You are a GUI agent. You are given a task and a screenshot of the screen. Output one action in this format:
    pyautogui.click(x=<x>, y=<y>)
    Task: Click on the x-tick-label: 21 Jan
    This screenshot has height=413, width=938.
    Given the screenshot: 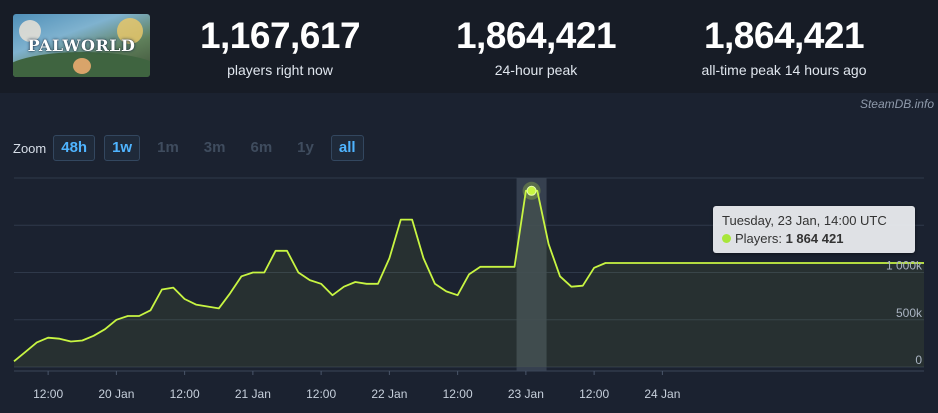 What is the action you would take?
    pyautogui.click(x=253, y=394)
    